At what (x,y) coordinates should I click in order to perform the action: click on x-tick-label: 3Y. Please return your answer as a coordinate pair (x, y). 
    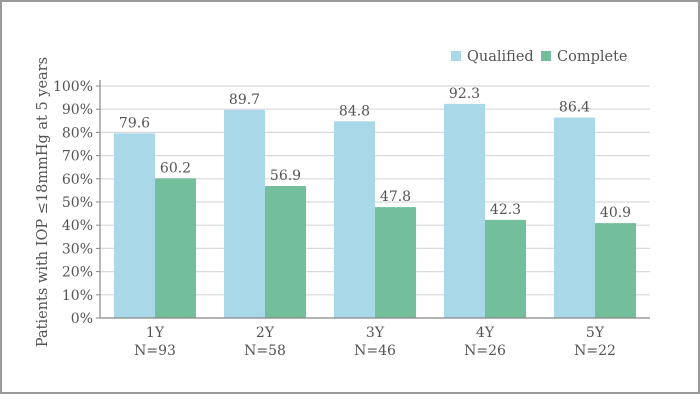
    Looking at the image, I should click on (375, 333).